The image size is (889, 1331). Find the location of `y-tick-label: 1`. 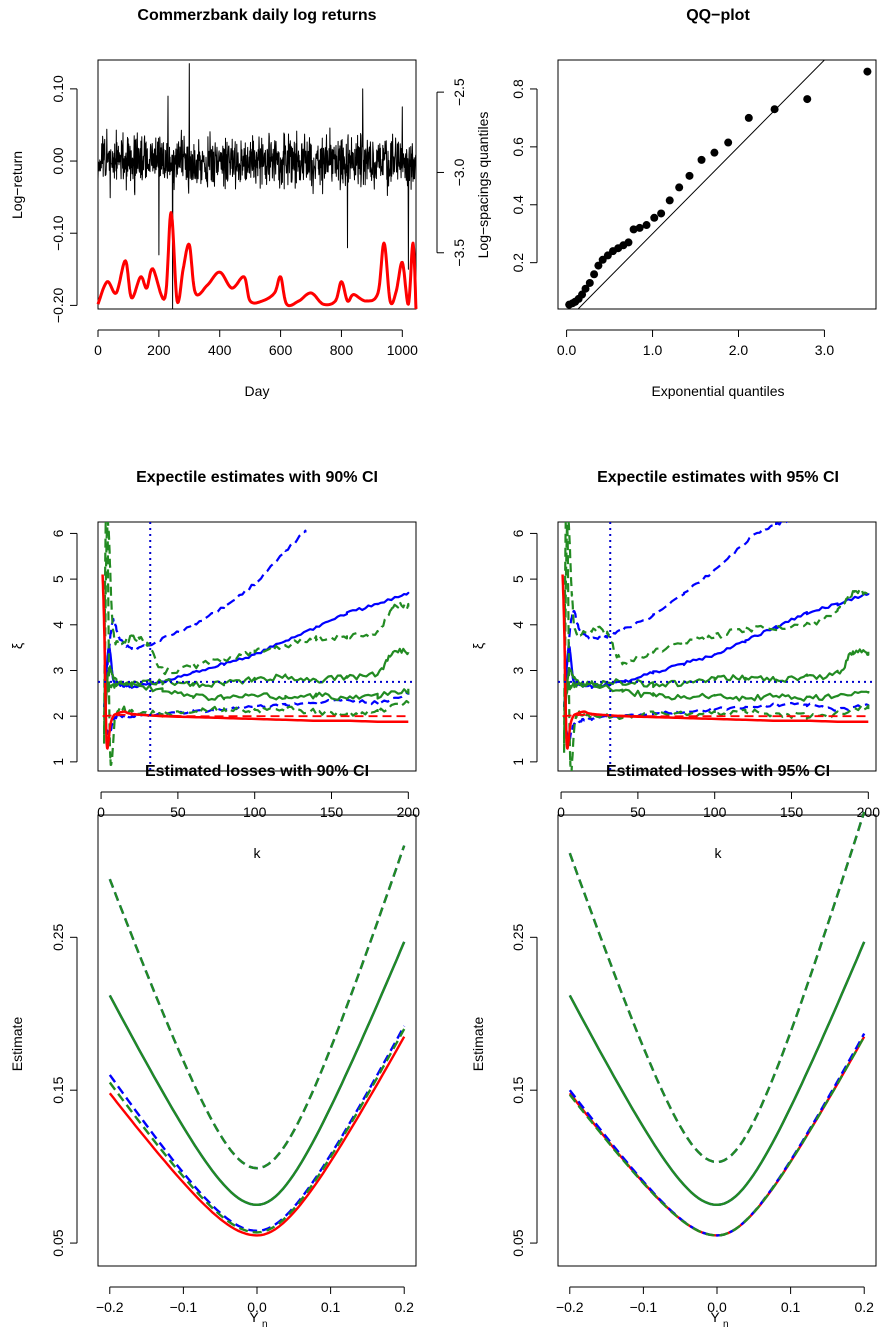

y-tick-label: 1 is located at coordinates (518, 762).